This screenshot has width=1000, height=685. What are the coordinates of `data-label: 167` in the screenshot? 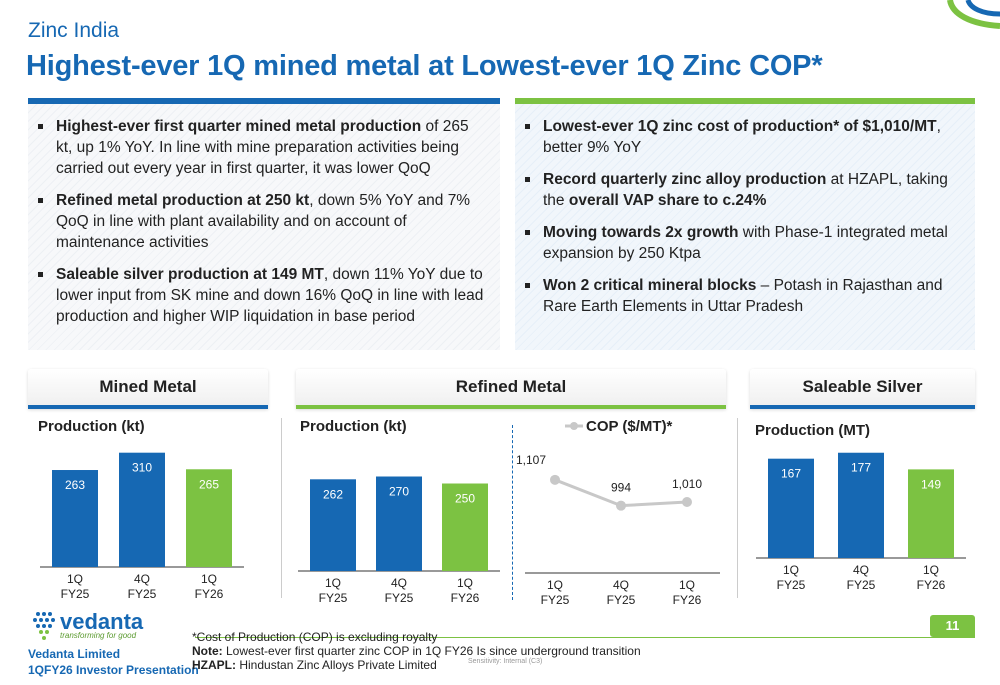 It's located at (791, 474).